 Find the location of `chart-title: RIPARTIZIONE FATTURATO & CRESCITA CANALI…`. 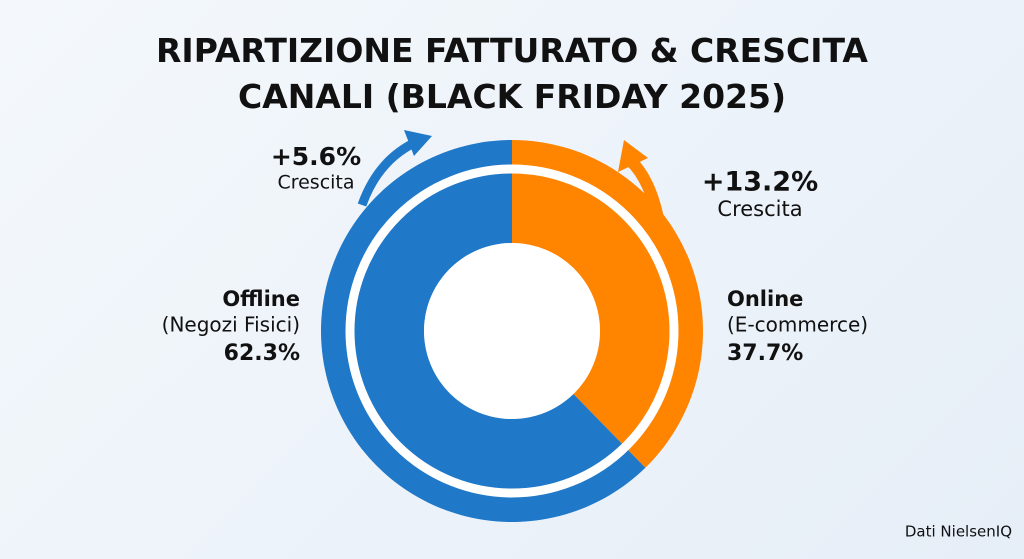

chart-title: RIPARTIZIONE FATTURATO & CRESCITA CANALI… is located at coordinates (512, 73).